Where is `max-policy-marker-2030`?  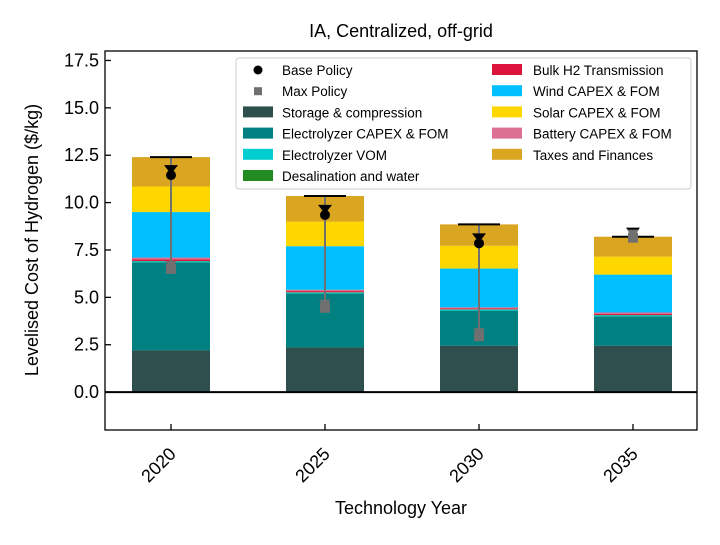 max-policy-marker-2030 is located at coordinates (479, 336).